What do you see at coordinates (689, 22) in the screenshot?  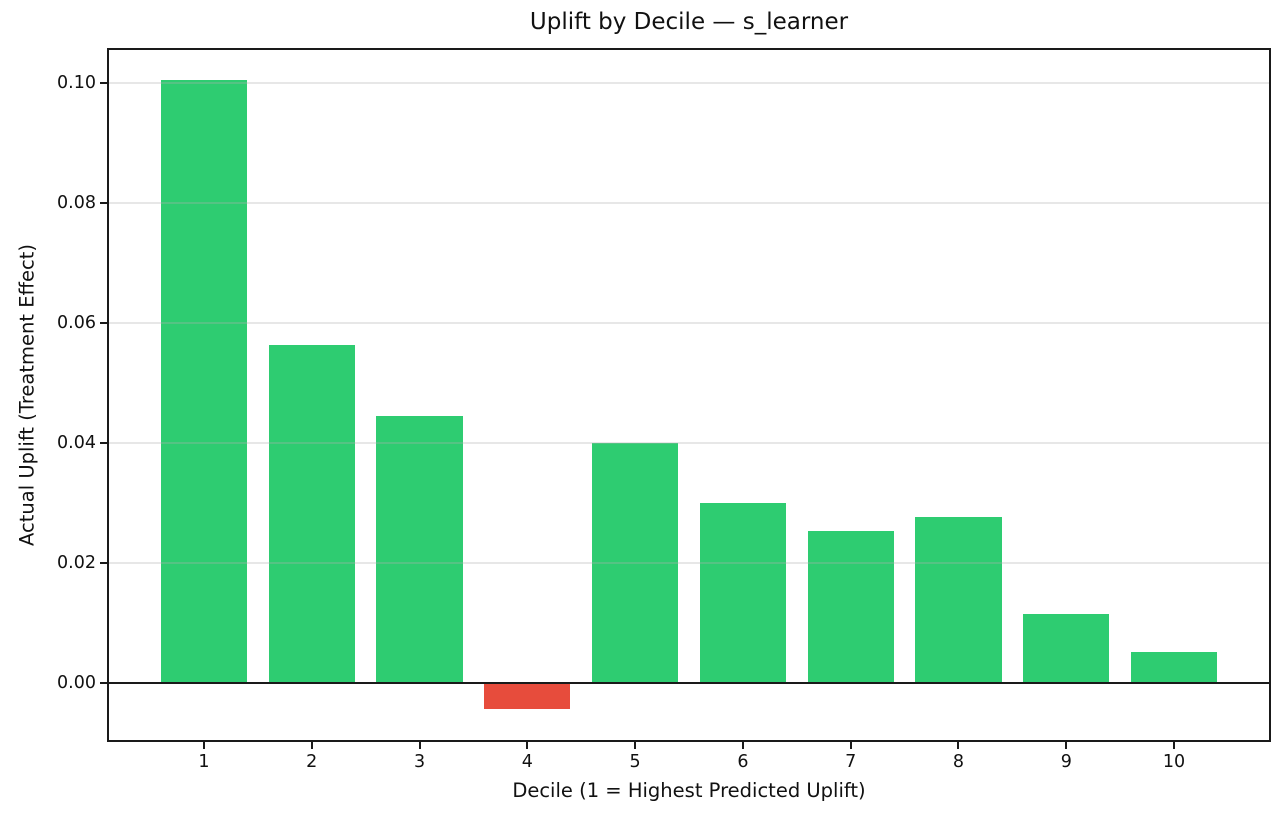 I see `chart-title: Uplift by Decile — s_learner` at bounding box center [689, 22].